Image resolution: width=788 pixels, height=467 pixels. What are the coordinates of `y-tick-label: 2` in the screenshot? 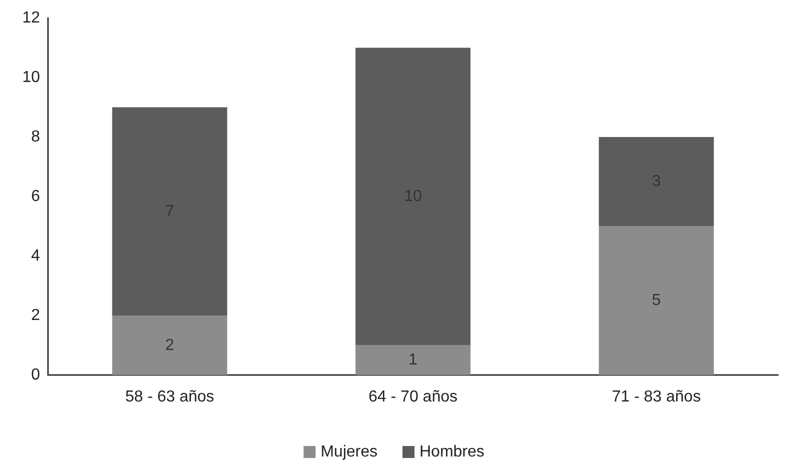 It's located at (35, 315).